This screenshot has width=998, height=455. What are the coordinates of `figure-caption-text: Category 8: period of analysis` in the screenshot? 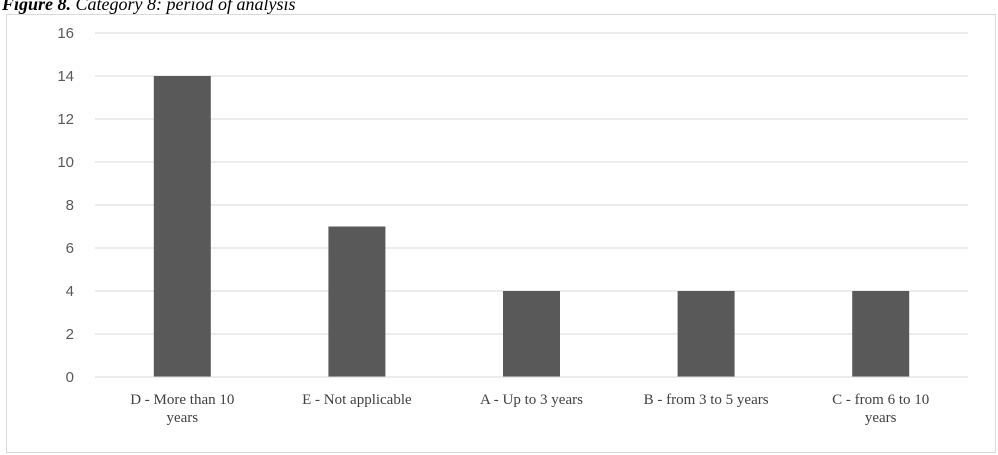 It's located at (185, 7).